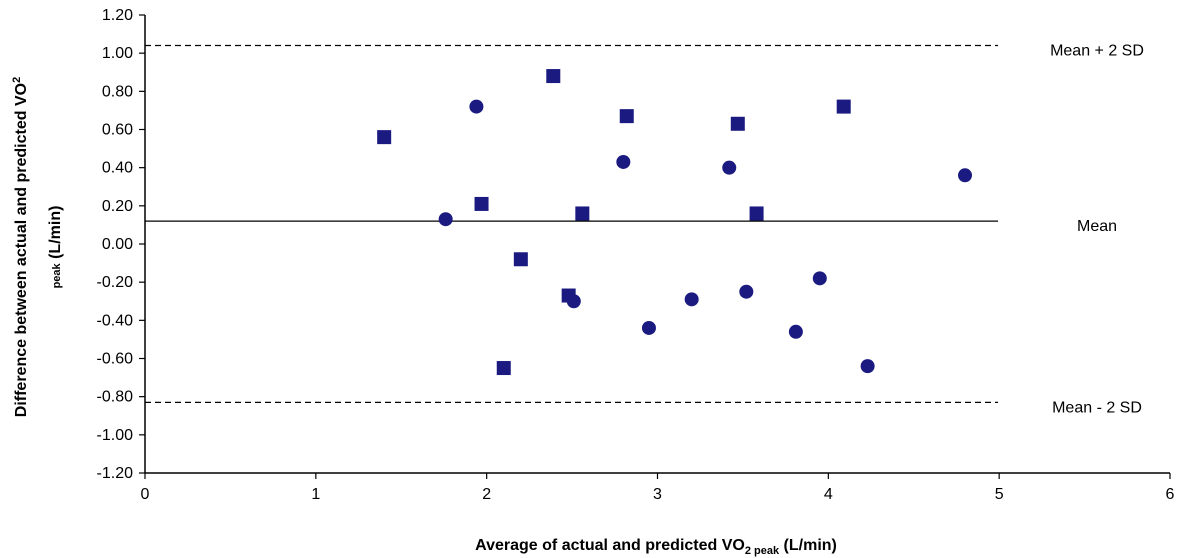  What do you see at coordinates (117, 130) in the screenshot?
I see `y-tick-label: 0.60` at bounding box center [117, 130].